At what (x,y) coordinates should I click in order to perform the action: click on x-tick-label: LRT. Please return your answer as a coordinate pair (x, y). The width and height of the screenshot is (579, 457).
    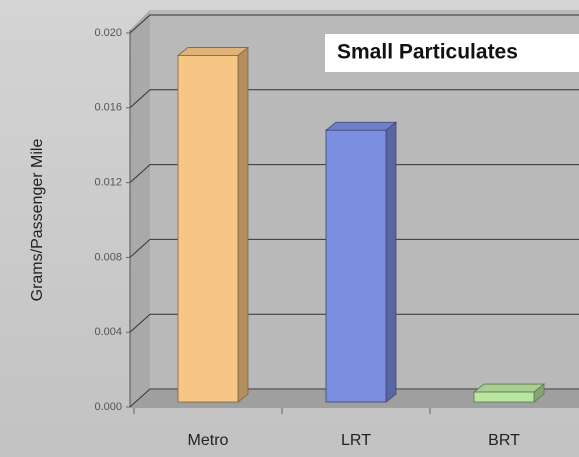
    Looking at the image, I should click on (356, 440).